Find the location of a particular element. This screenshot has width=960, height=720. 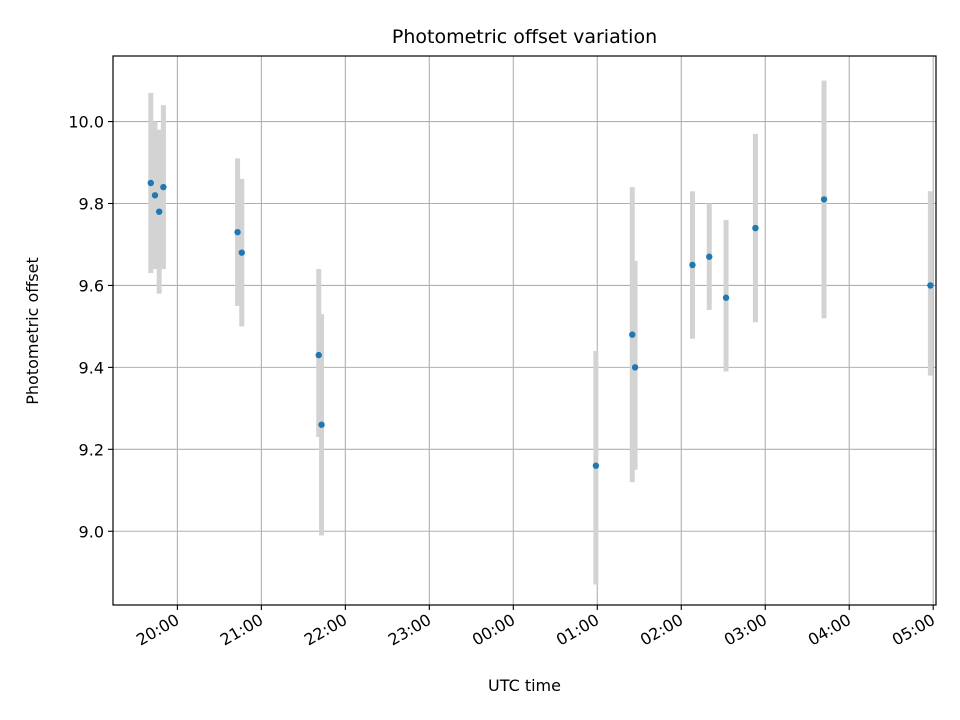

y-tick-label: 9.0 is located at coordinates (91, 531).